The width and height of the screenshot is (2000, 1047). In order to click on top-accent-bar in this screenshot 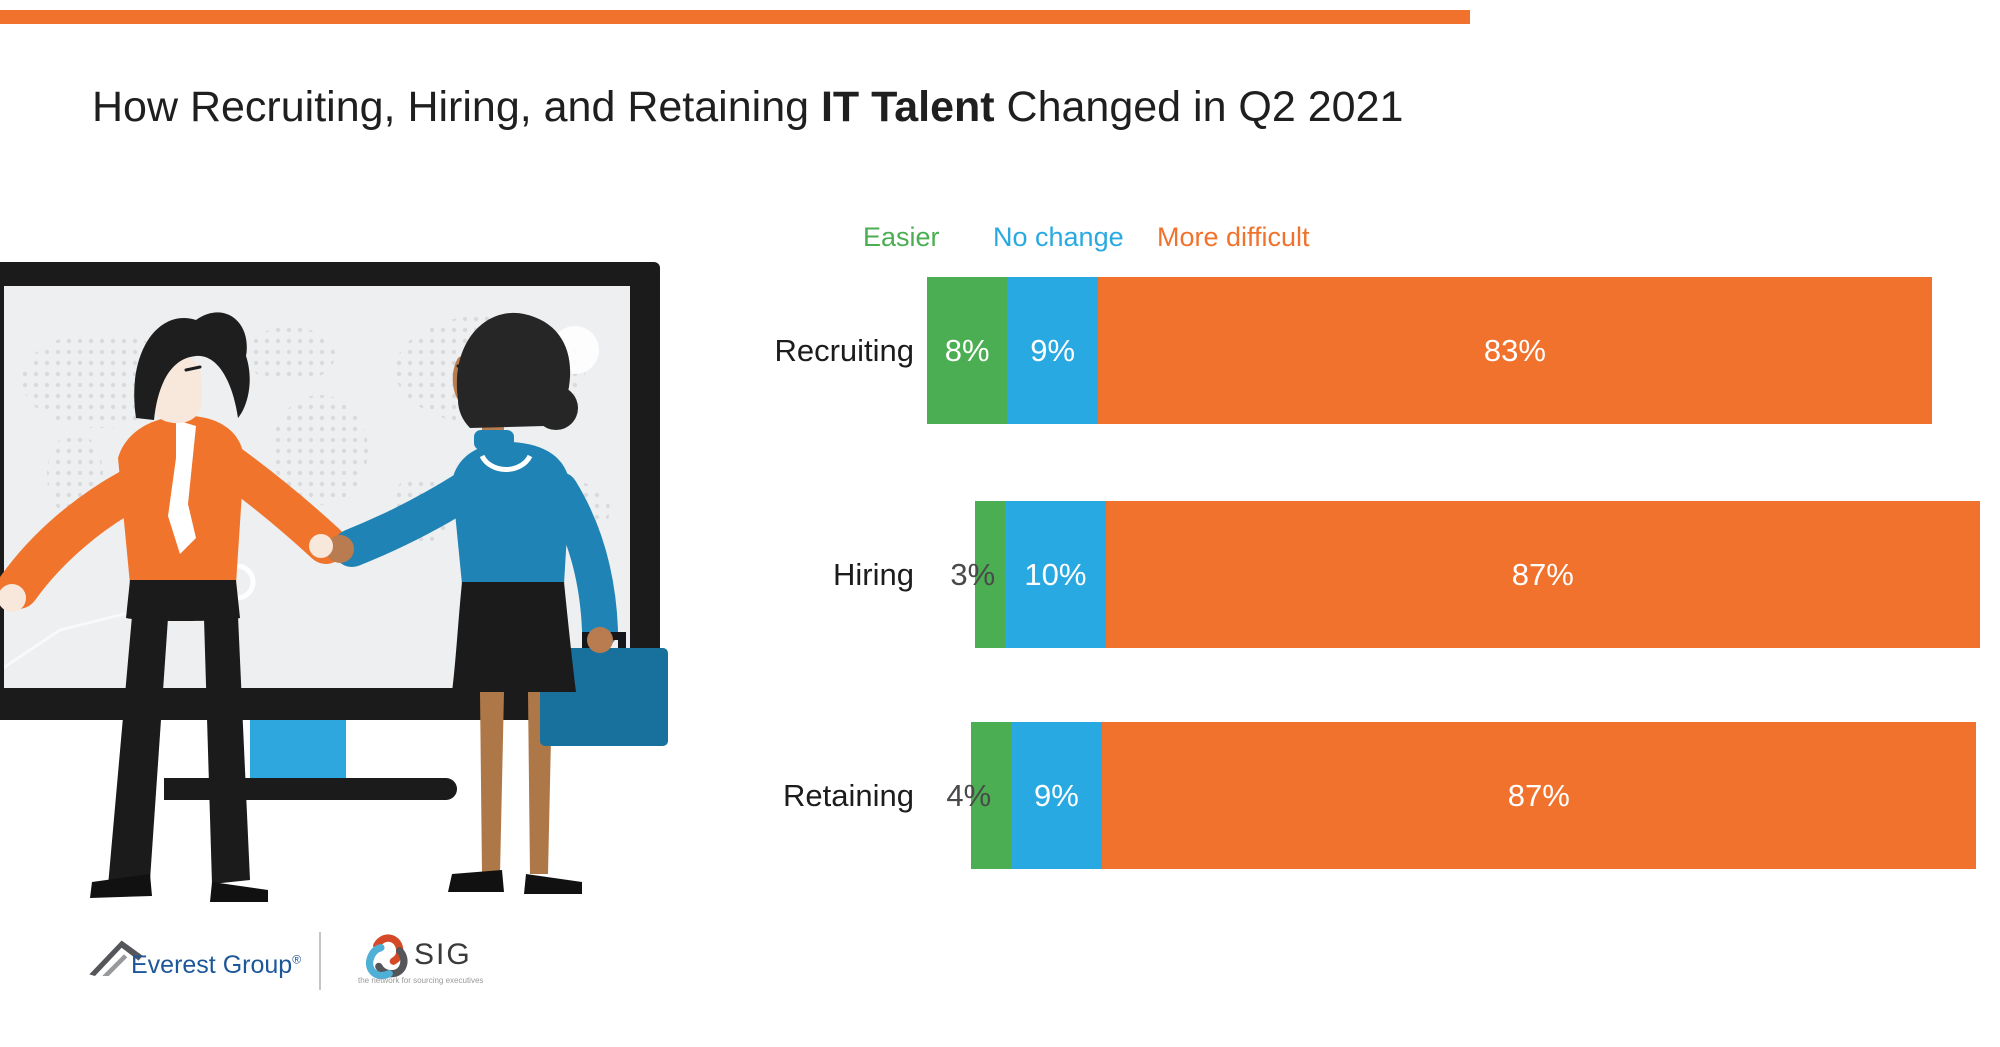, I will do `click(735, 17)`.